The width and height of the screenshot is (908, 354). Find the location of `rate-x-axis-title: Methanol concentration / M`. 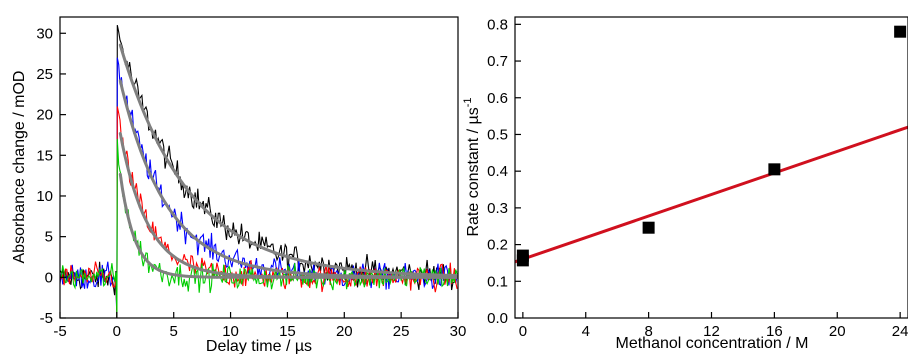

rate-x-axis-title: Methanol concentration / M is located at coordinates (712, 343).